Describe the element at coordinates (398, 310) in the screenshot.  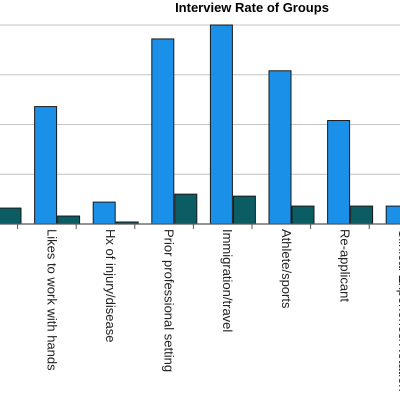
I see `x-tick-label: Clinical Experience/Rotation` at that location.